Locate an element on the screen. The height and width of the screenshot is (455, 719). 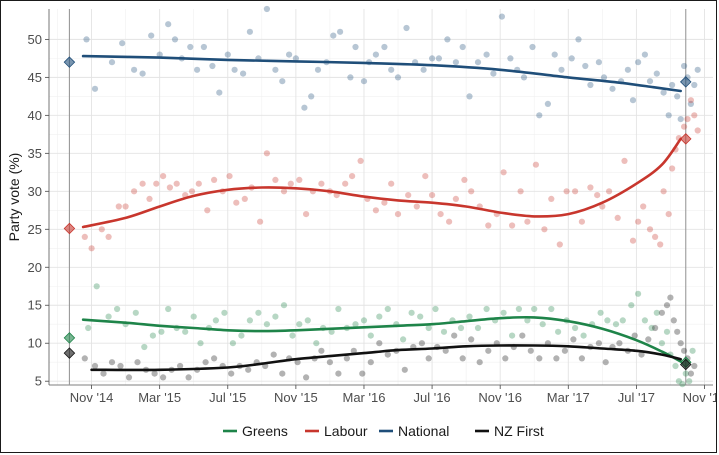
x-tick-label: Jul '17 is located at coordinates (636, 397).